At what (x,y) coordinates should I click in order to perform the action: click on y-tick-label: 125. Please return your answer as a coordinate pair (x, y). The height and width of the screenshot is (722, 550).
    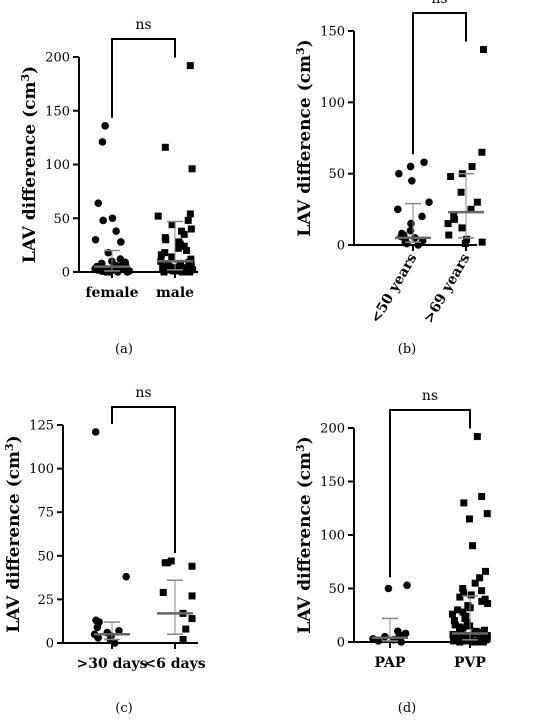
    Looking at the image, I should click on (41, 426).